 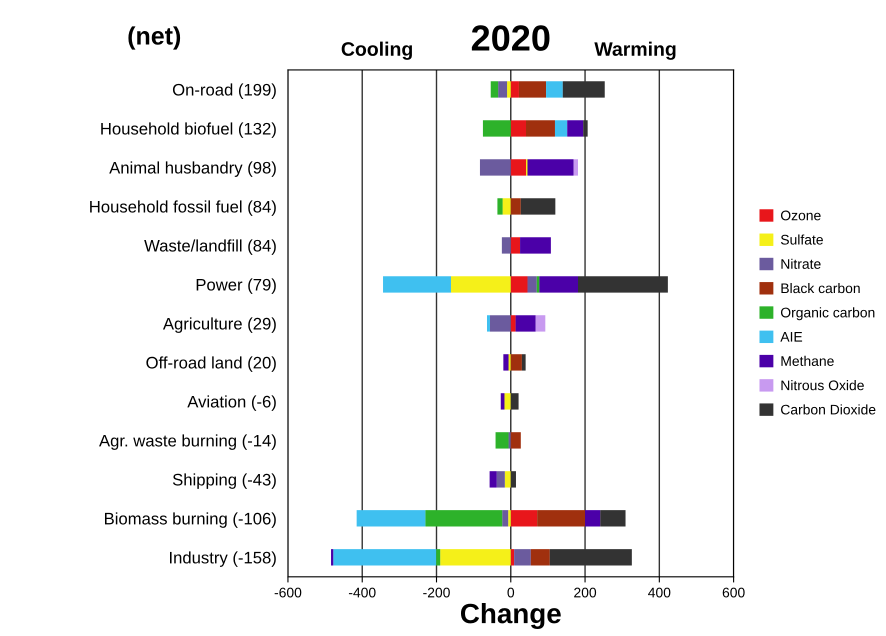 I want to click on y-tick-label: Agr. waste burning (-14), so click(x=187, y=442).